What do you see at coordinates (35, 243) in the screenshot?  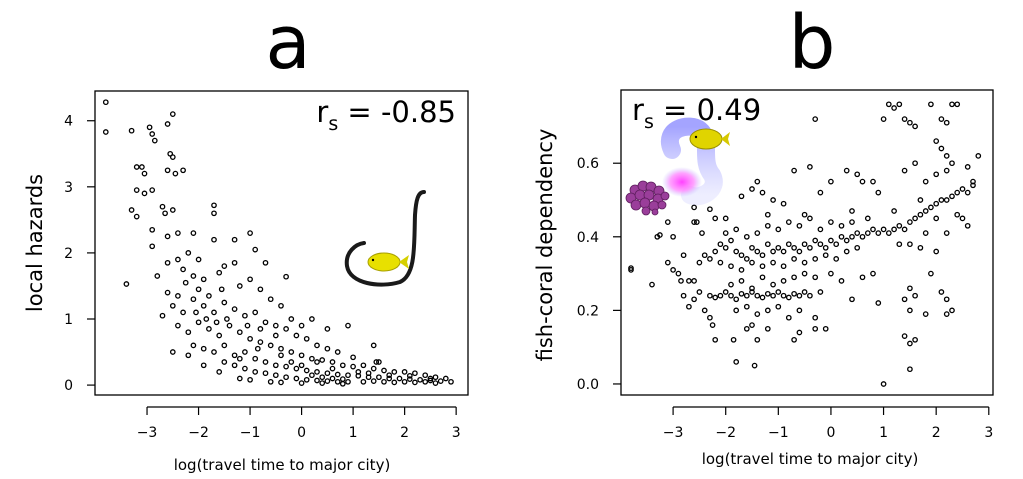 I see `y-axis-label-a: local hazards` at bounding box center [35, 243].